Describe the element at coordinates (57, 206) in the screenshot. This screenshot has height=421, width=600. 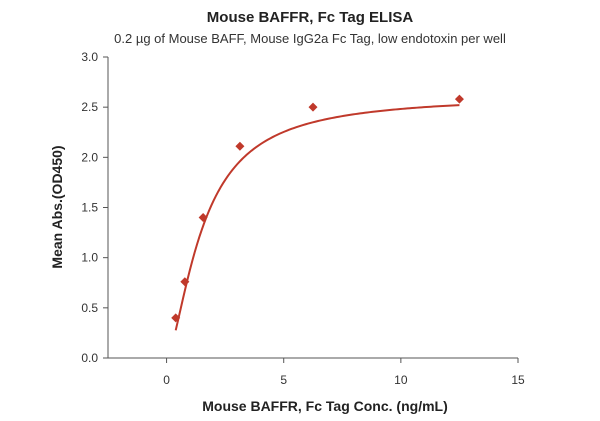
I see `y-axis-label: Mean Abs.(OD450)` at that location.